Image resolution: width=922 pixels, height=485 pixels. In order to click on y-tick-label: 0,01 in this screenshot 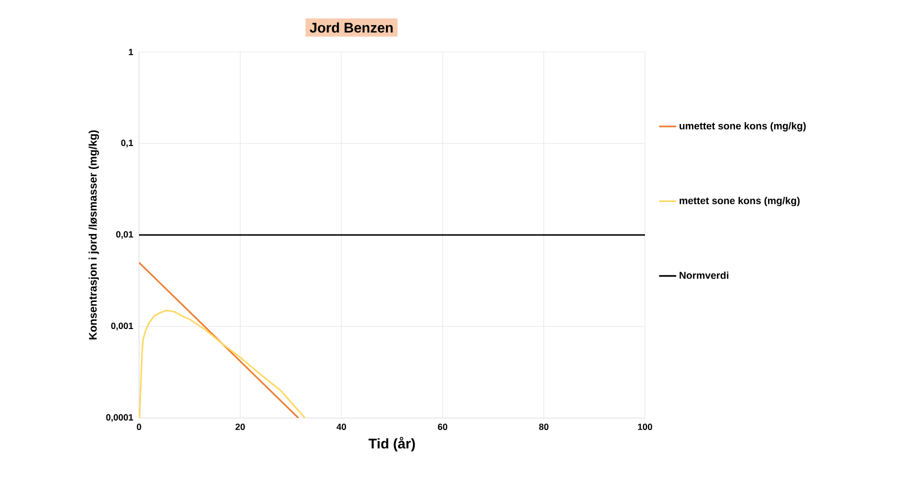, I will do `click(125, 235)`.